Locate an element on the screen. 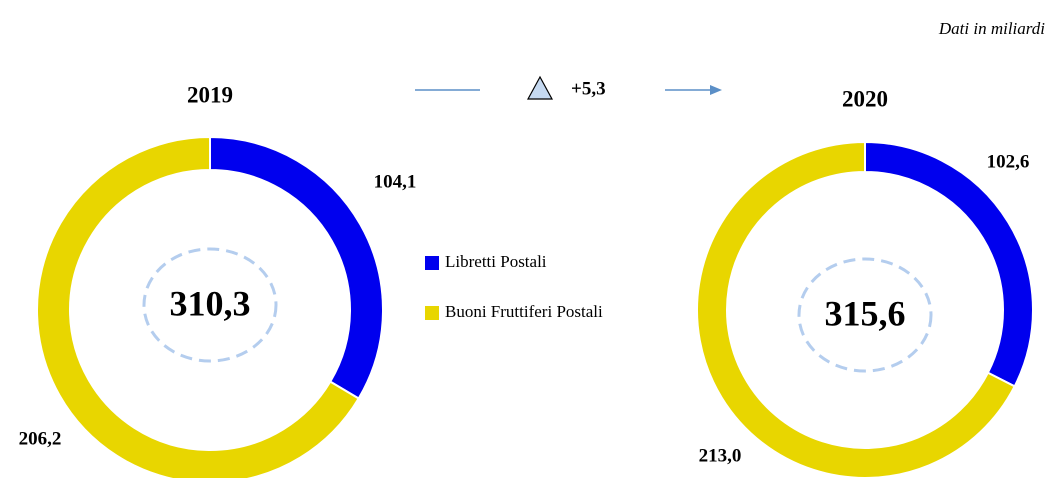  note: Dati in miliardi is located at coordinates (991, 28).